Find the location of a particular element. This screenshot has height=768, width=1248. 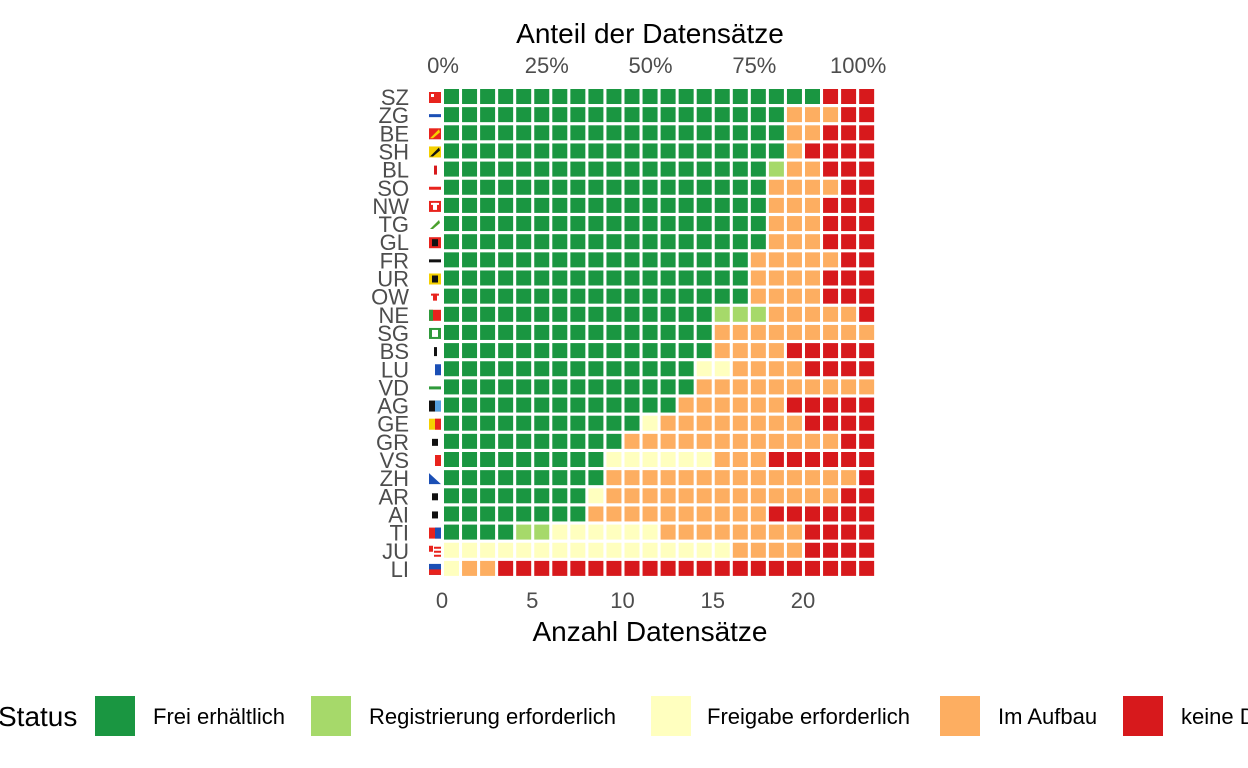

row-tg: TG is located at coordinates (626, 224).